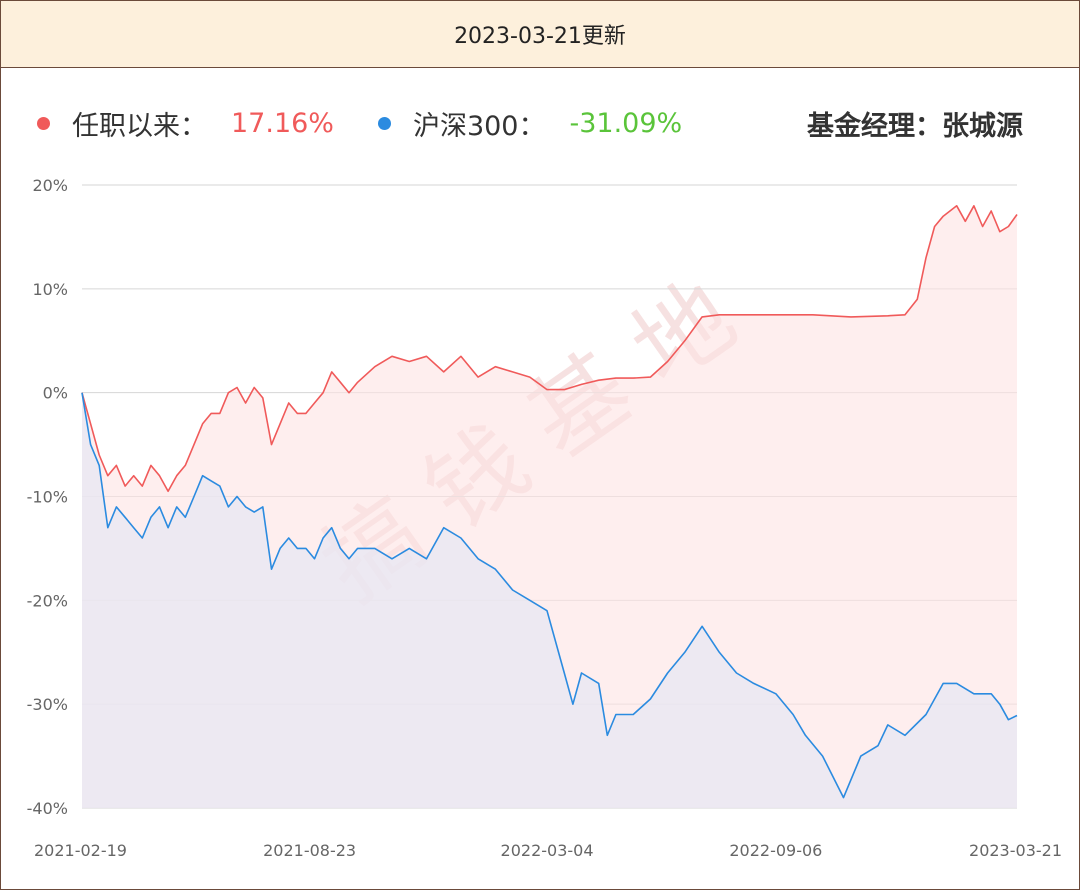 This screenshot has height=890, width=1080. I want to click on y-tick-label: -30%, so click(47, 704).